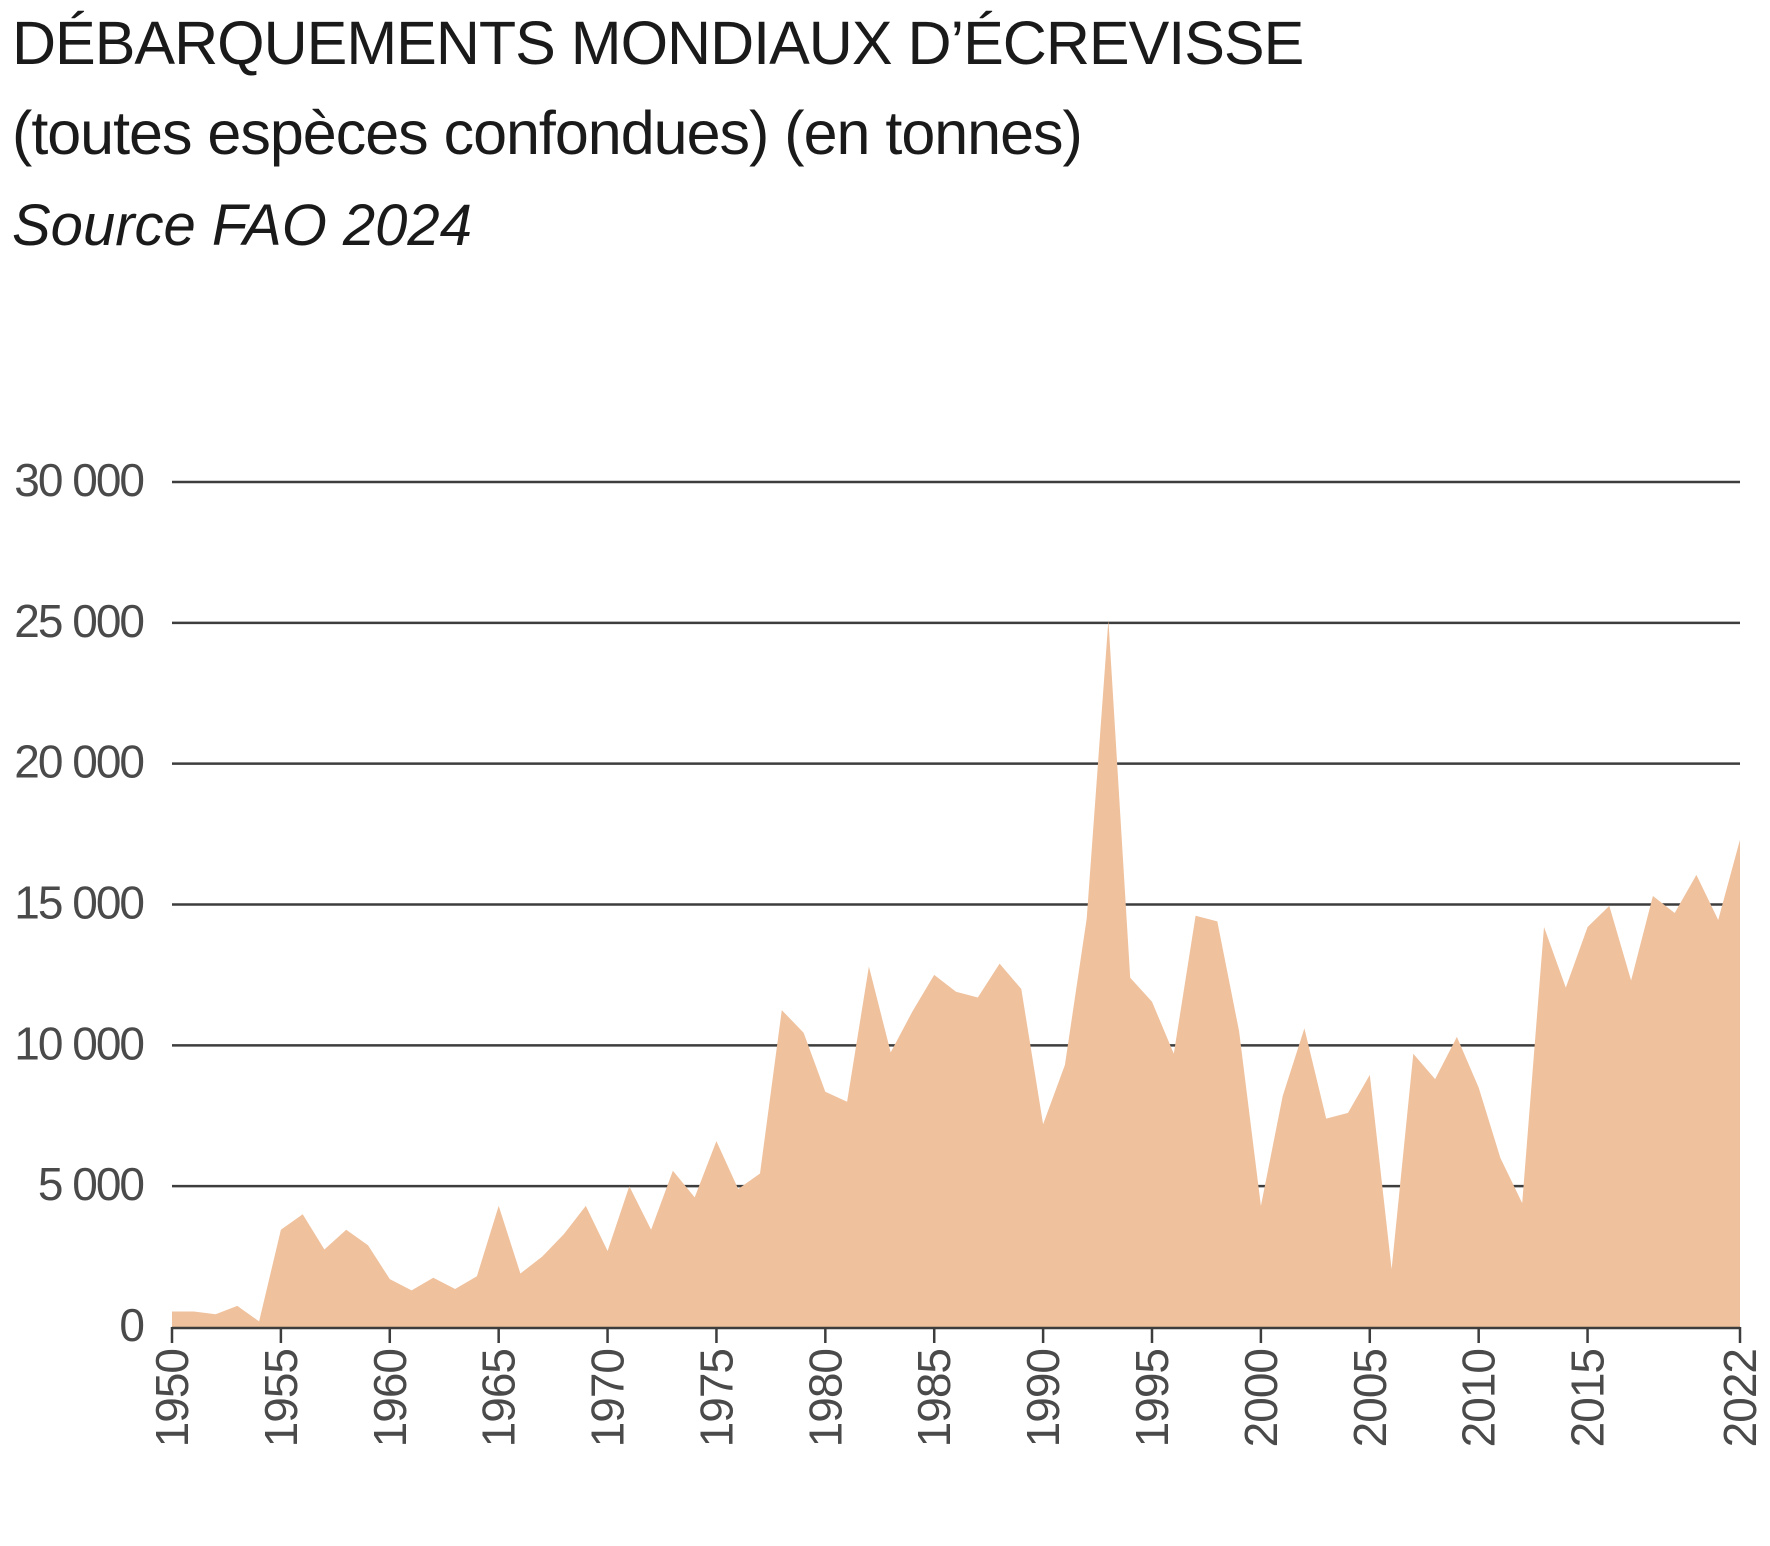 The height and width of the screenshot is (1546, 1770). I want to click on x-tick-label: 1965, so click(499, 1398).